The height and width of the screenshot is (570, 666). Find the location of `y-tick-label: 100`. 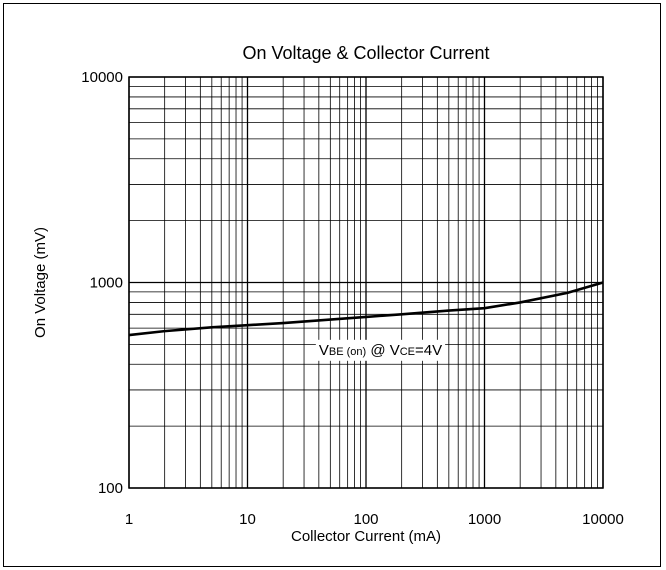

y-tick-label: 100 is located at coordinates (110, 488).